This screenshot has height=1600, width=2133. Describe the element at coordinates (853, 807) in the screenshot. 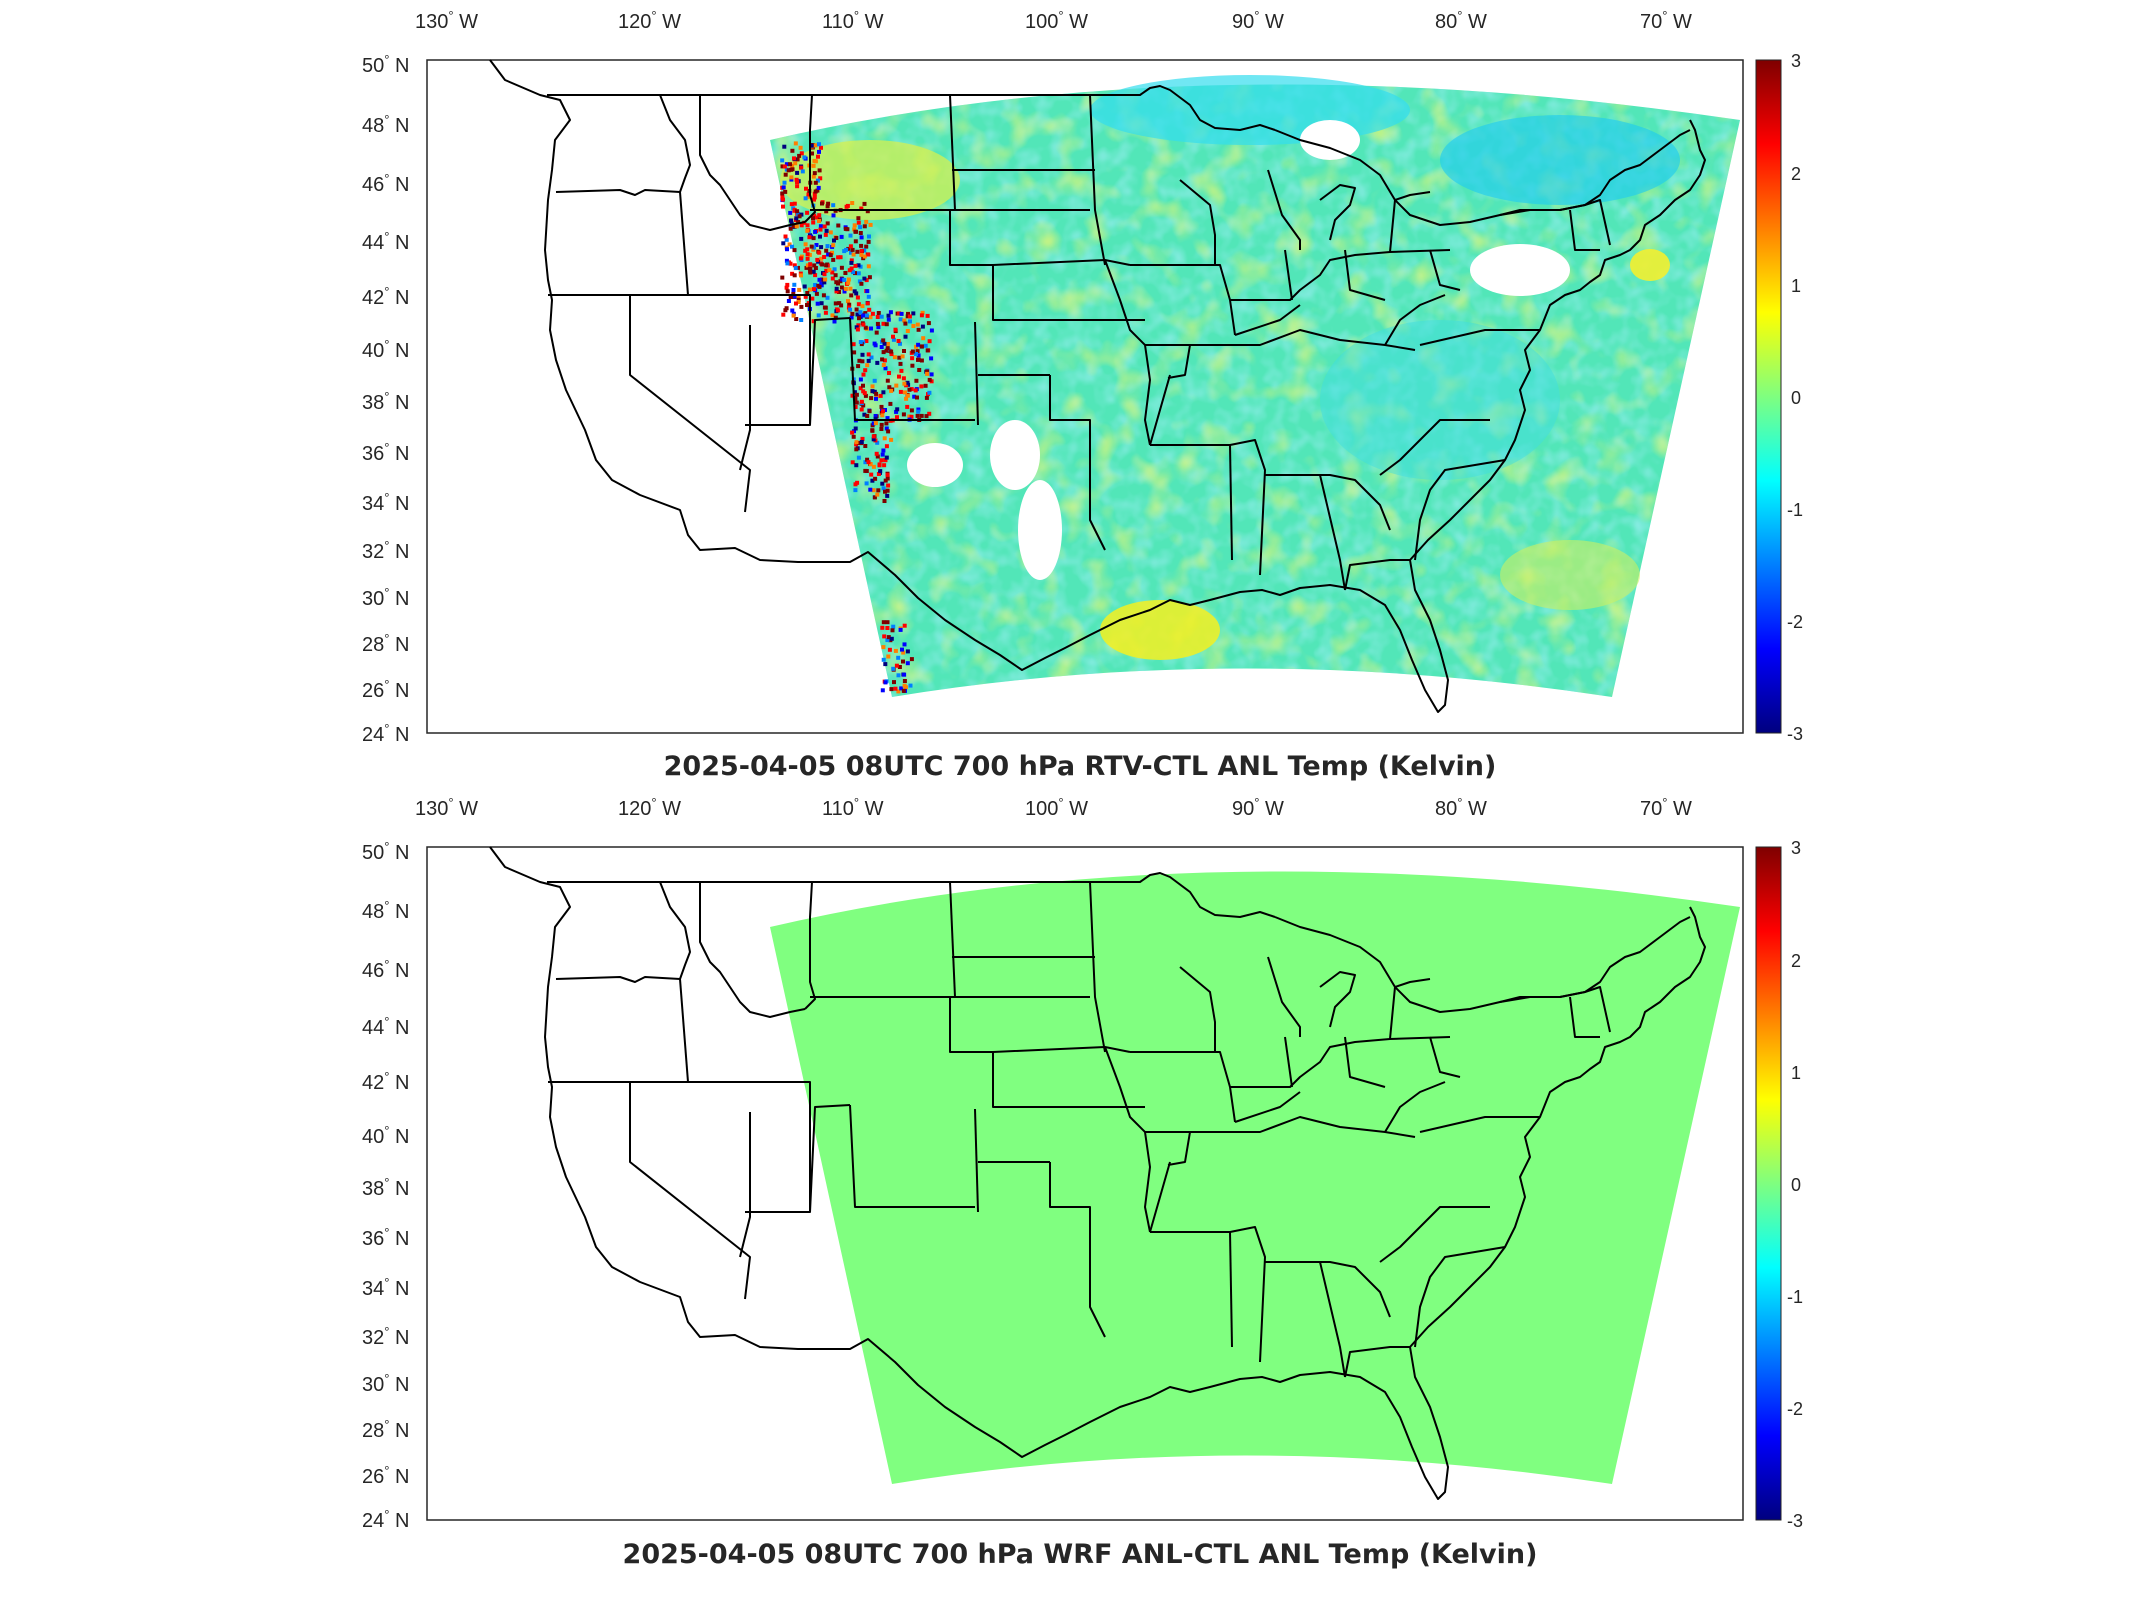

I see `lon-label: 110° W` at that location.